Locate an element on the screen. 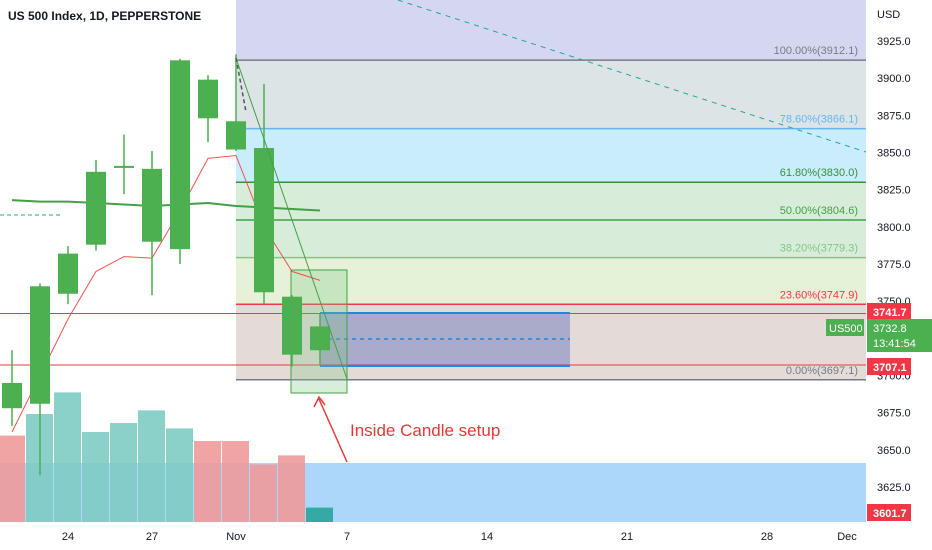  tag-bottom-line: 3601.7 is located at coordinates (889, 512).